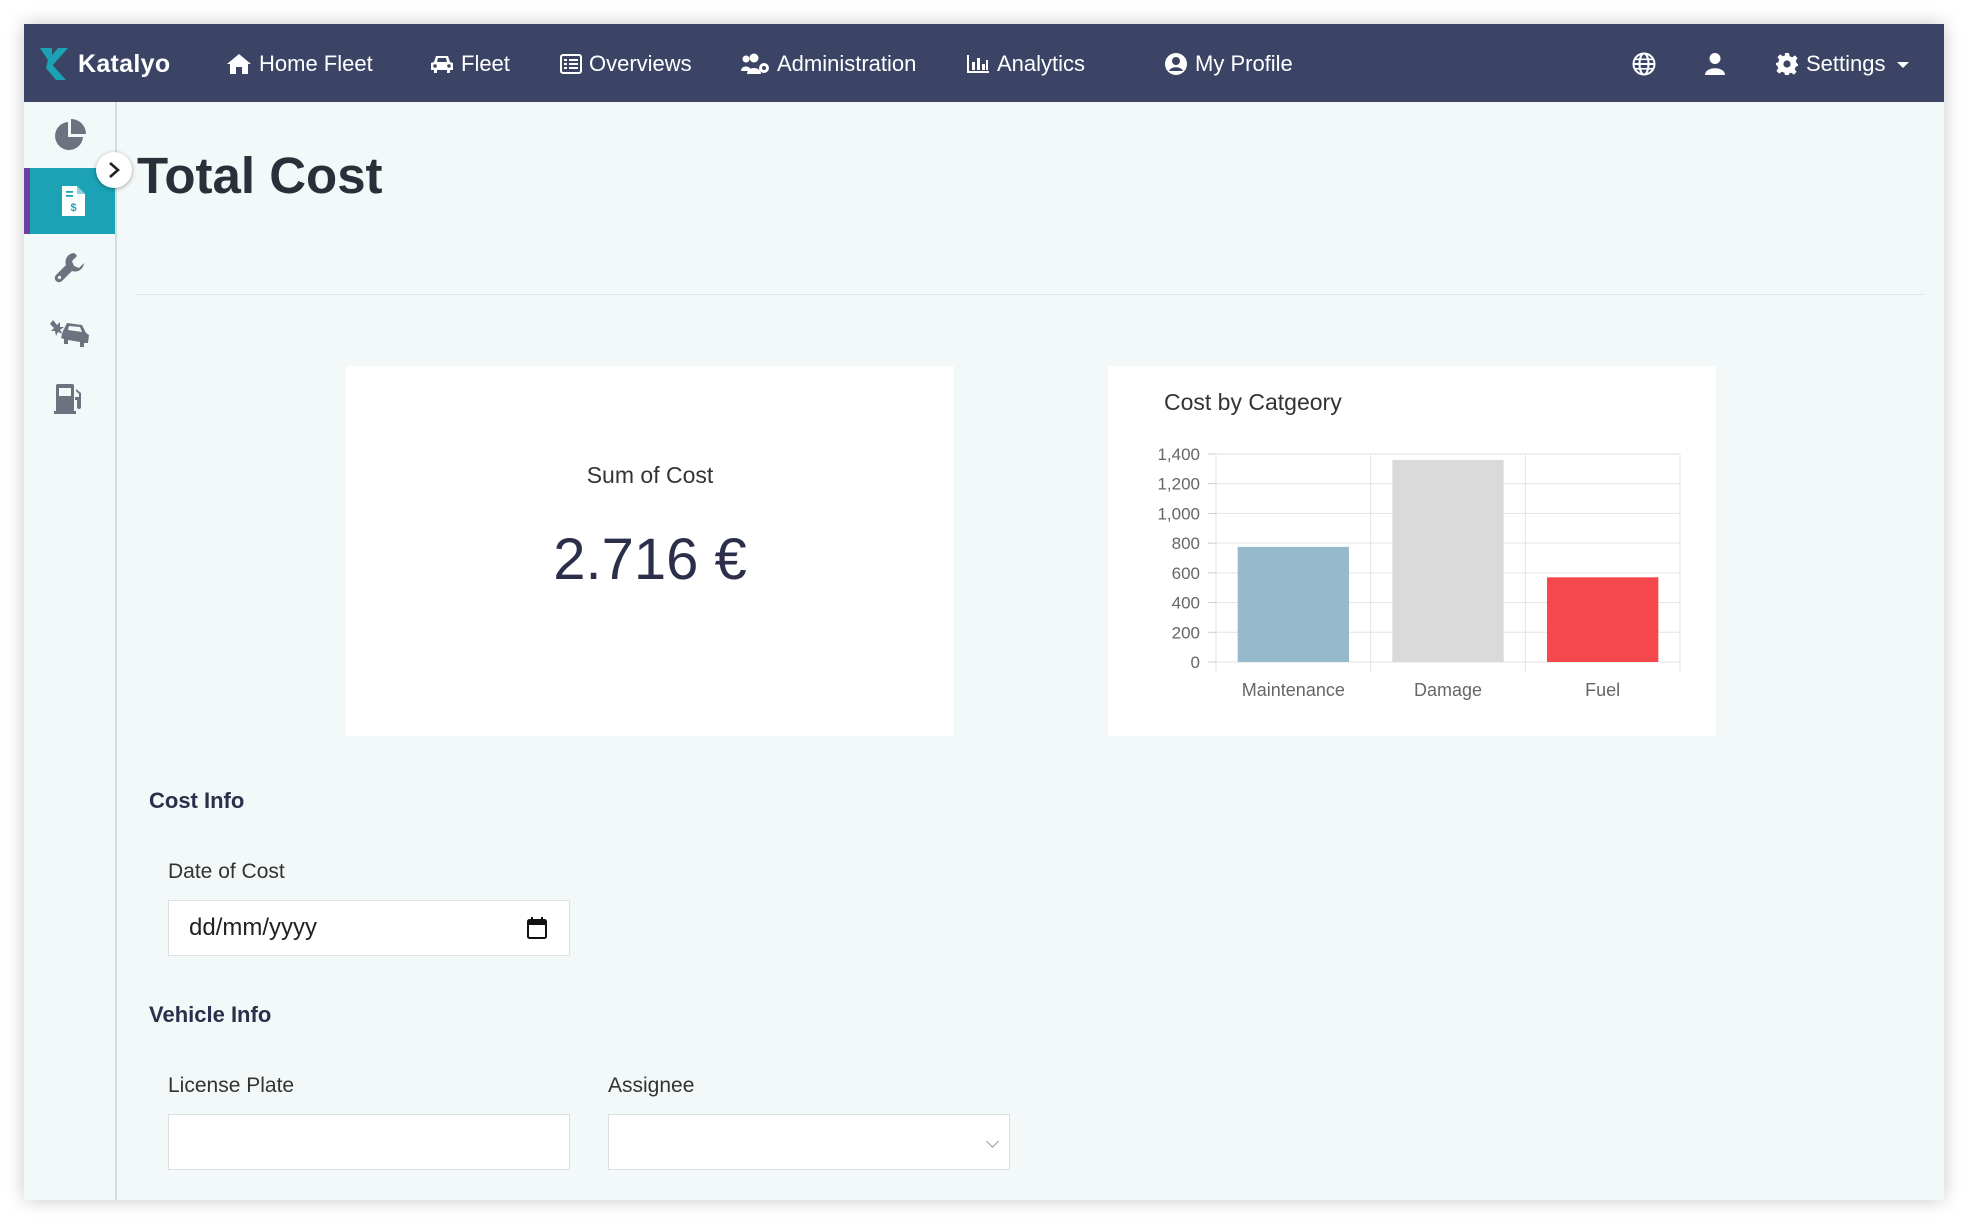  What do you see at coordinates (1244, 63) in the screenshot?
I see `nav-my-profile-label: My Profile` at bounding box center [1244, 63].